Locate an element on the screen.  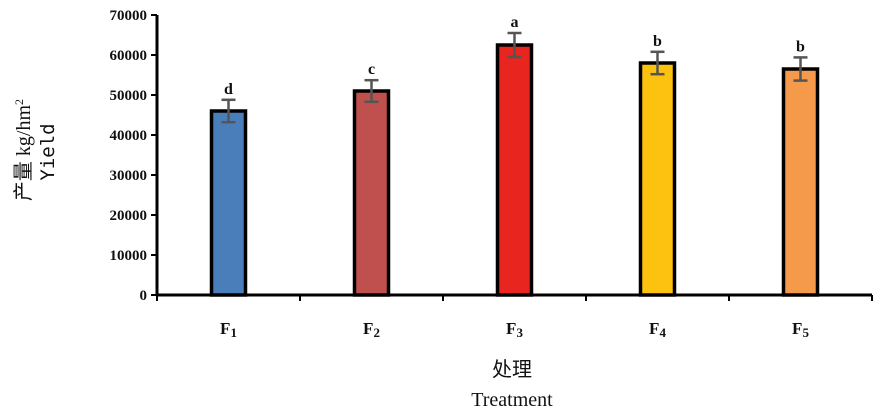
y-tick-label: 70000 is located at coordinates (129, 16).